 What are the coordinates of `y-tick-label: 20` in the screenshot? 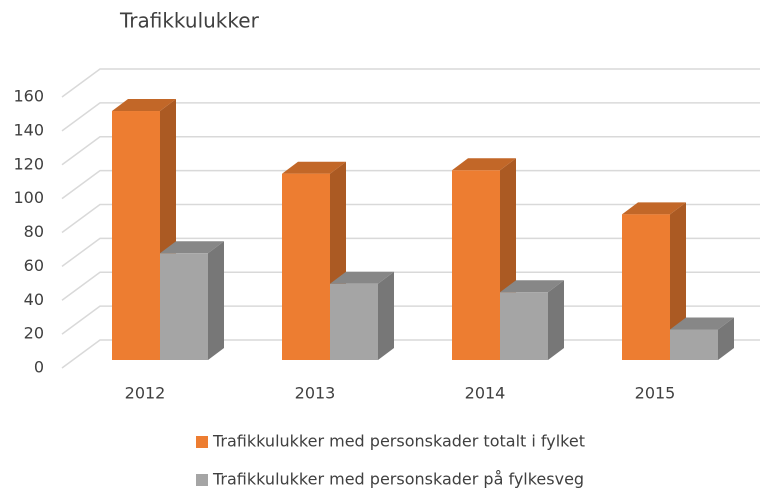 It's located at (34, 333).